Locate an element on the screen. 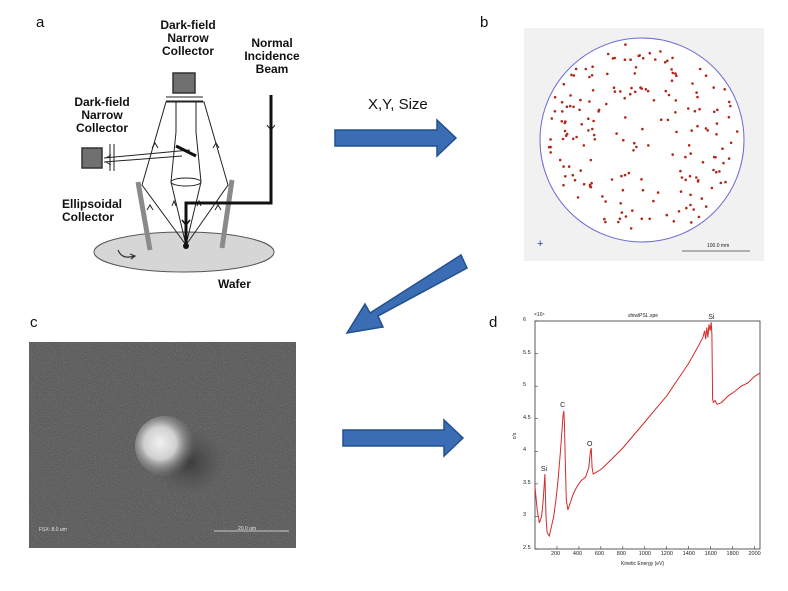 The height and width of the screenshot is (591, 788). top-collector-label: Dark-field Narrow Collector is located at coordinates (188, 38).